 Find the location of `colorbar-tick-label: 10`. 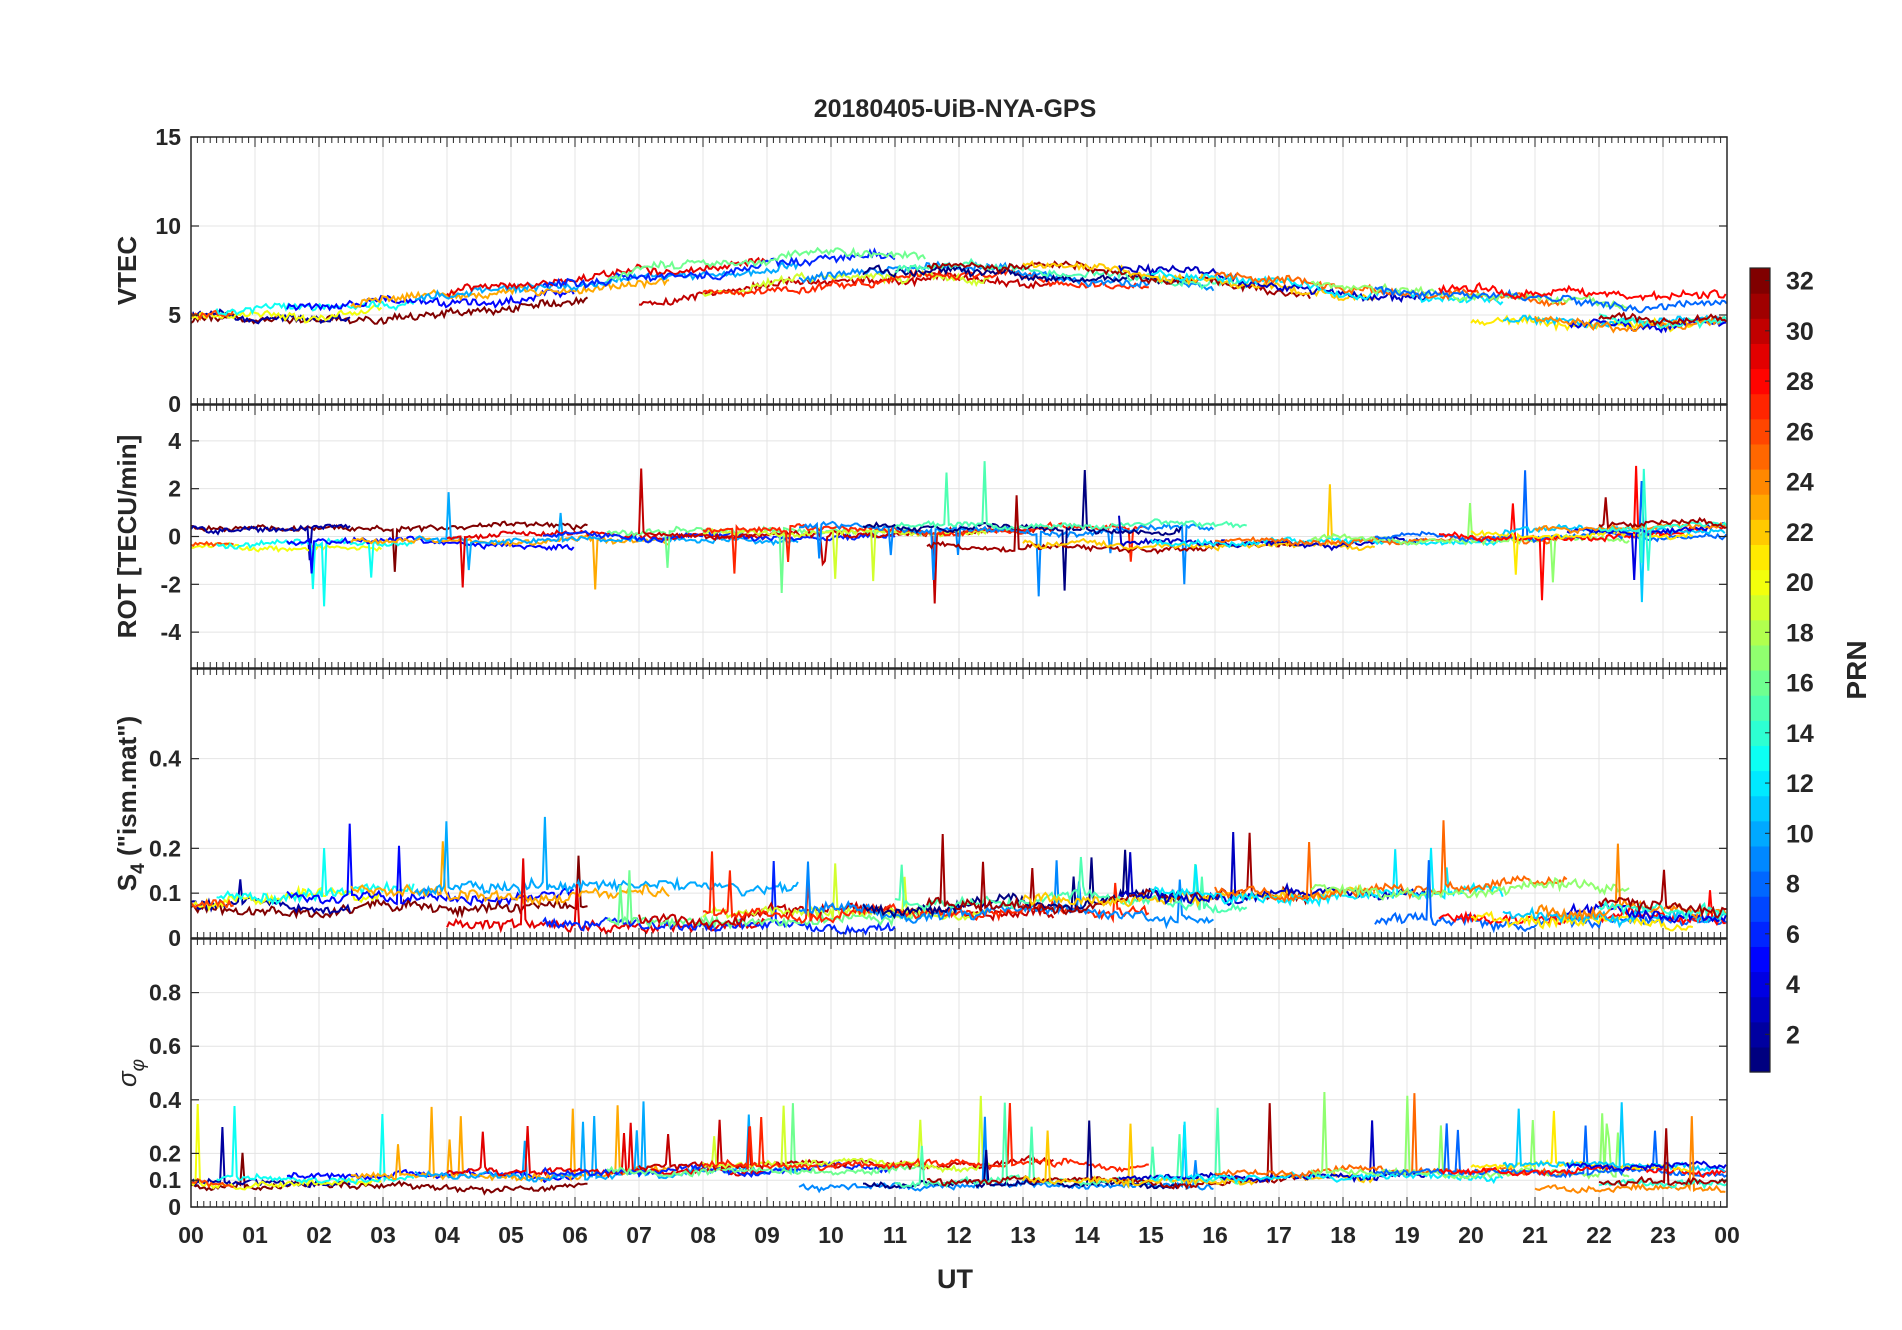

colorbar-tick-label: 10 is located at coordinates (1800, 834).